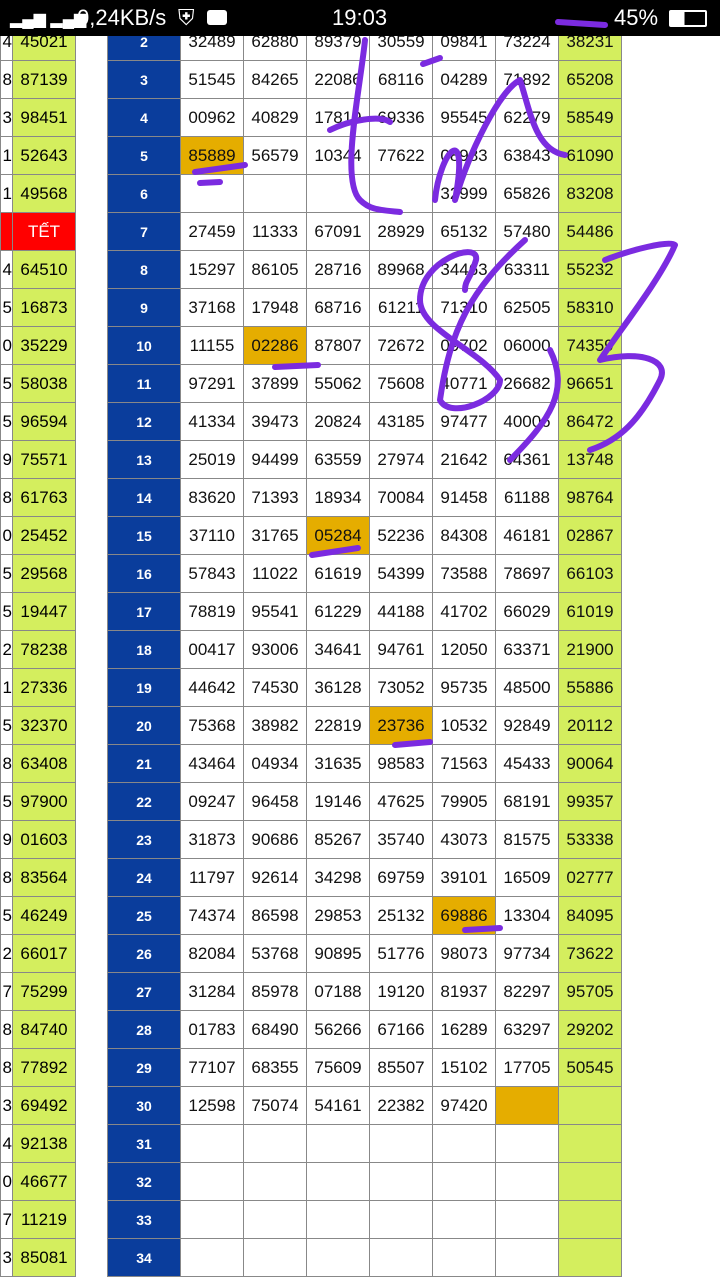 The width and height of the screenshot is (720, 1280). I want to click on result-cell: 63371, so click(527, 649).